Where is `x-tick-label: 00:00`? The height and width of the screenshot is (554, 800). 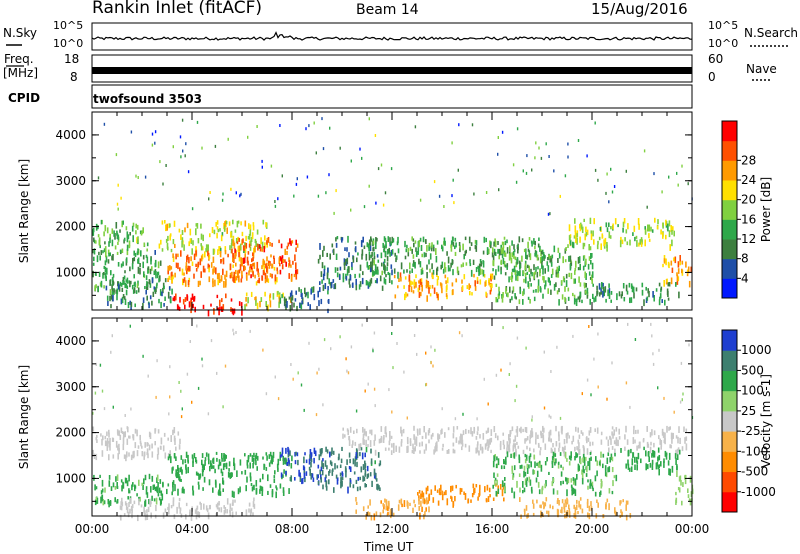 x-tick-label: 00:00 is located at coordinates (92, 529).